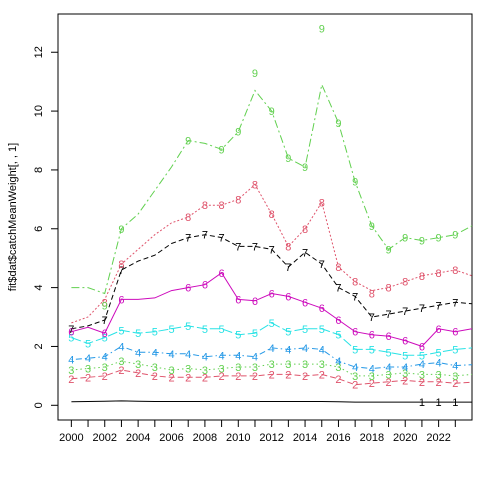  I want to click on x-tick-label: 2016, so click(338, 438).